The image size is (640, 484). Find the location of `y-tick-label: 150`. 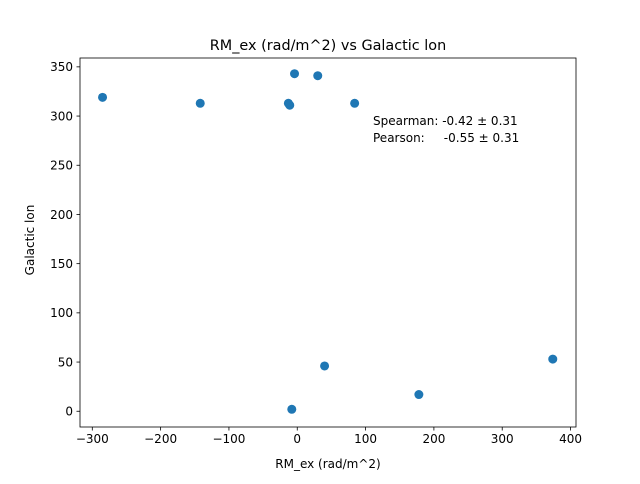

y-tick-label: 150 is located at coordinates (61, 264).